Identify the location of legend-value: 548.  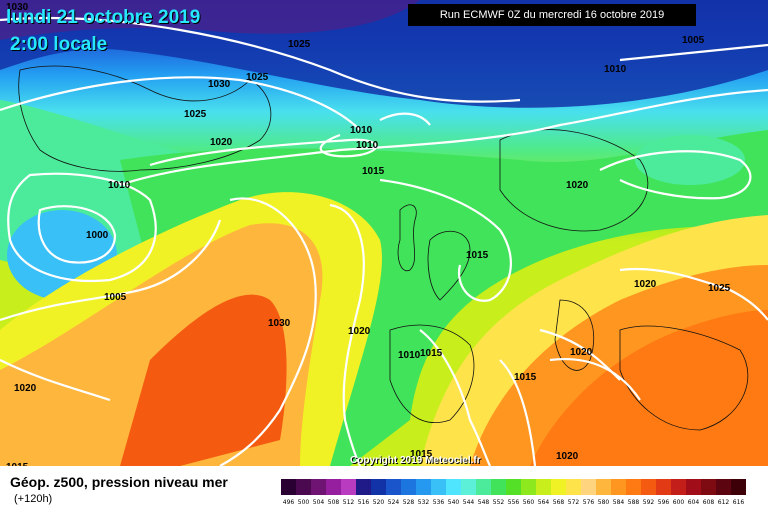
(483, 502).